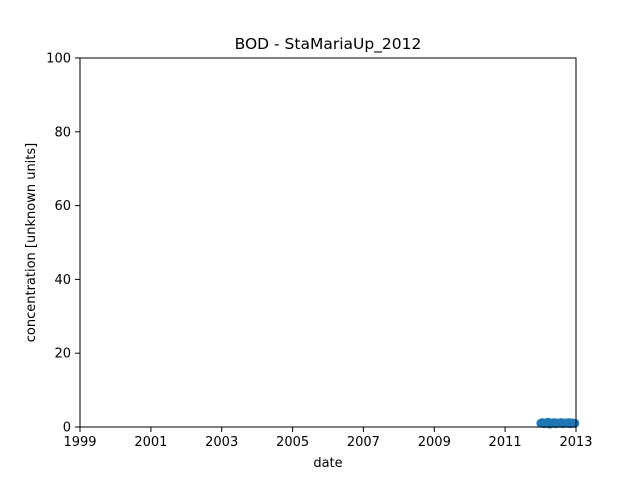 The width and height of the screenshot is (640, 480). Describe the element at coordinates (150, 442) in the screenshot. I see `x-tick-label: 2001` at that location.